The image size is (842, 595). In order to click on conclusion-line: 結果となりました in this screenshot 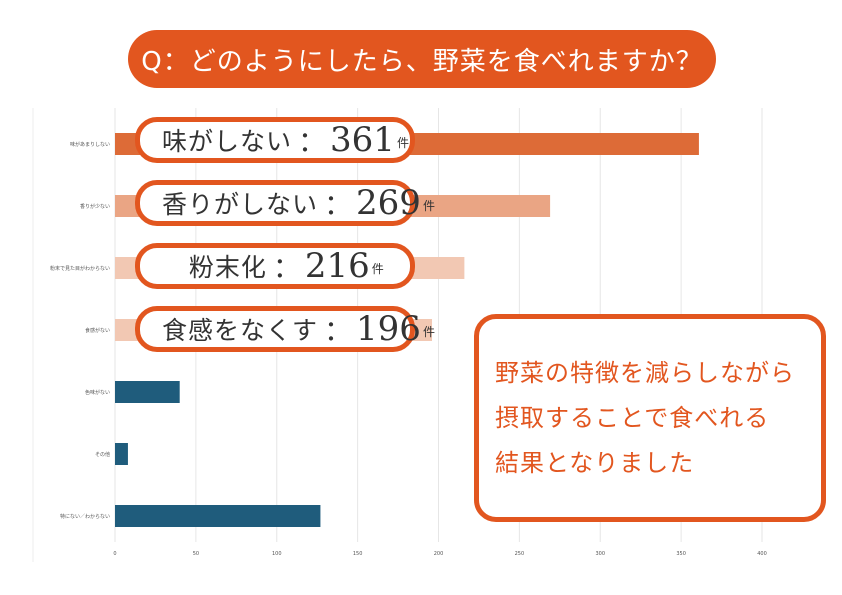, I will do `click(595, 463)`.